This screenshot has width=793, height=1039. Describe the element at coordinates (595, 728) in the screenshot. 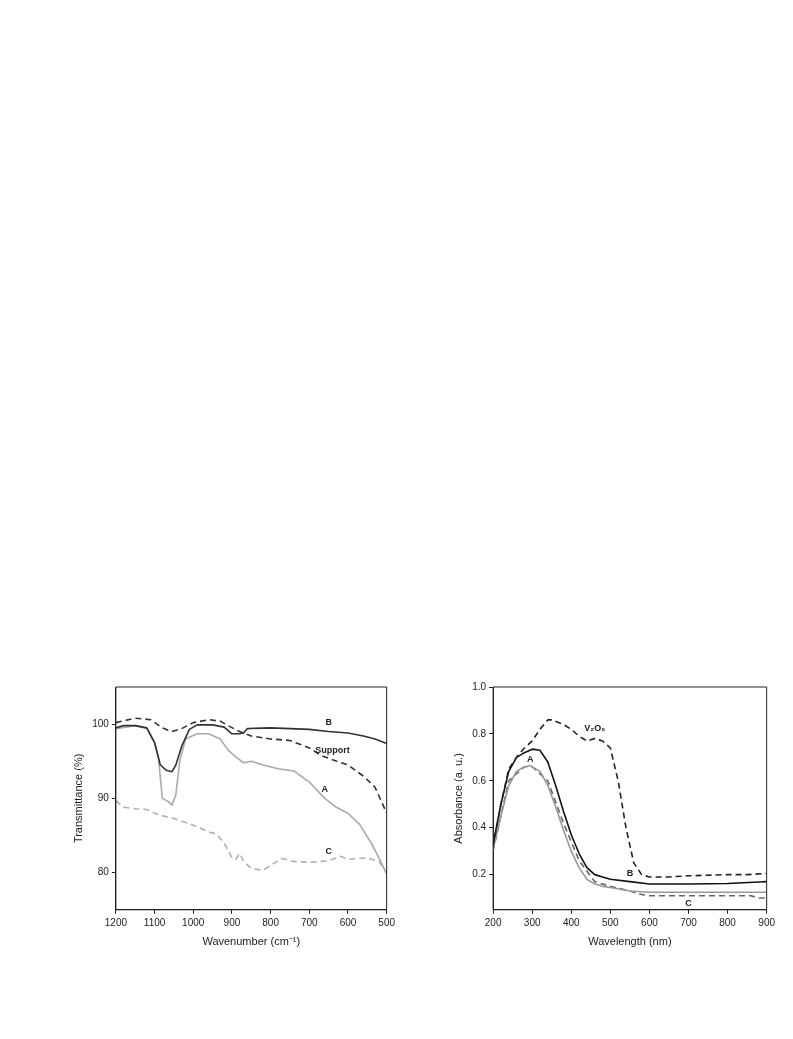

I see `series-label: V₂O₅` at that location.